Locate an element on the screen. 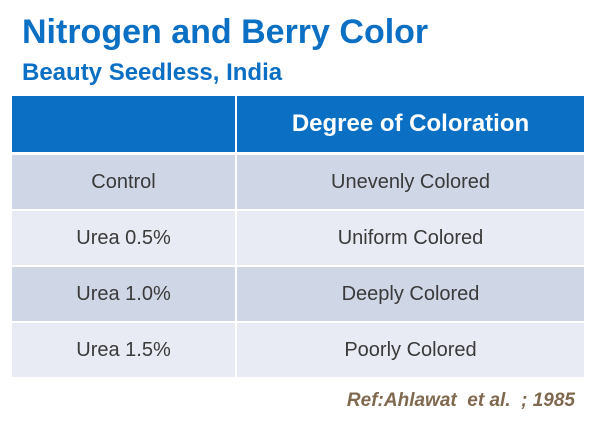 The height and width of the screenshot is (431, 591). coloration-cell: Unevenly Colored is located at coordinates (409, 181).